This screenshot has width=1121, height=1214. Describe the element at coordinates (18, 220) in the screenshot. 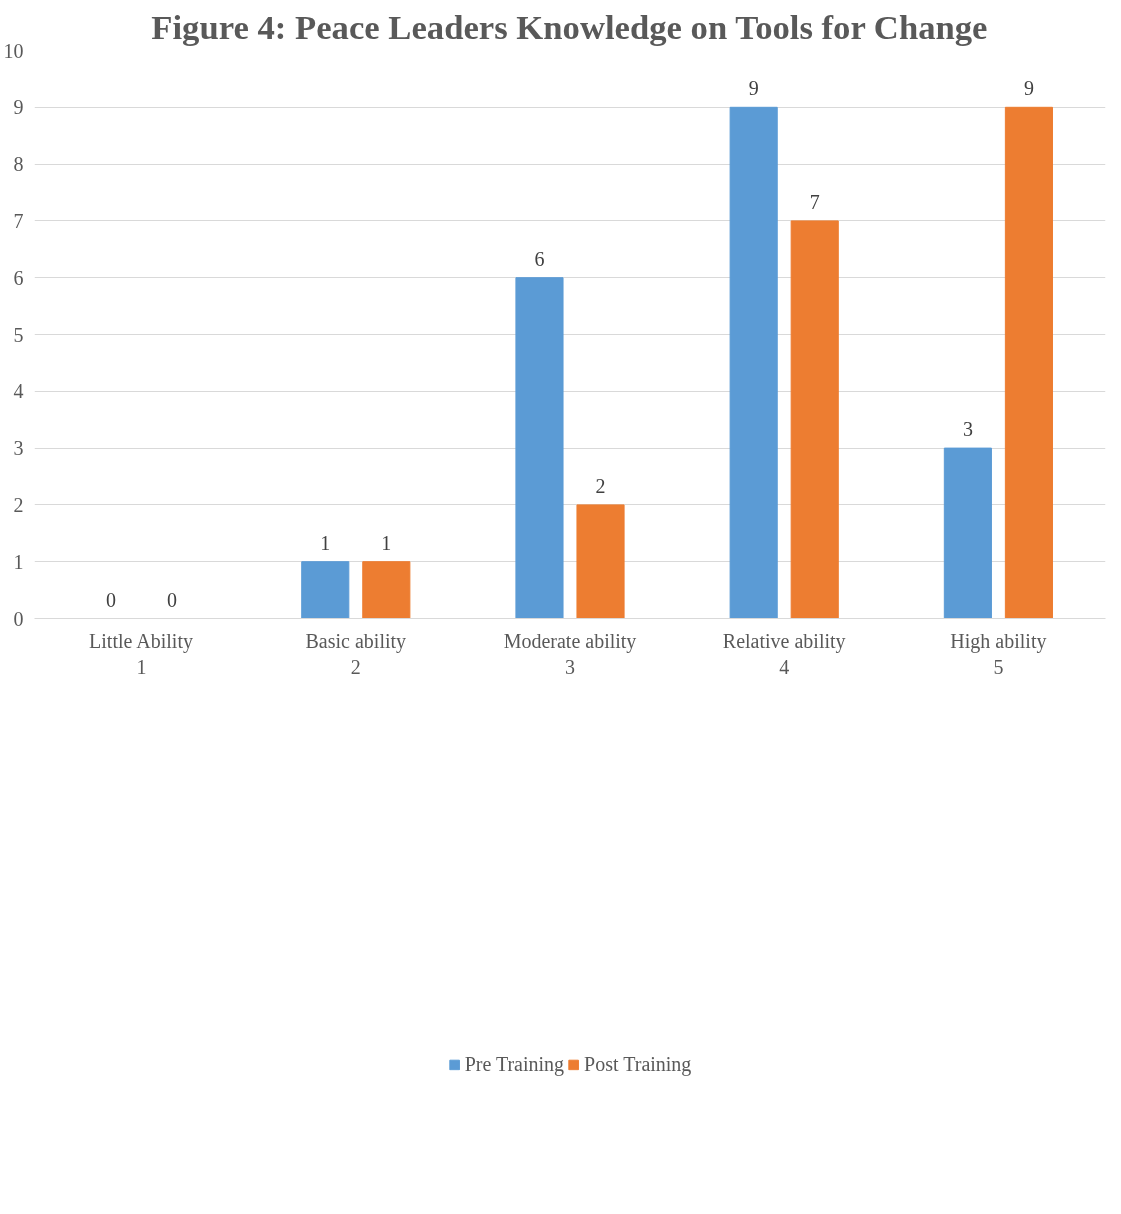

I see `y-tick-label: 7` at that location.